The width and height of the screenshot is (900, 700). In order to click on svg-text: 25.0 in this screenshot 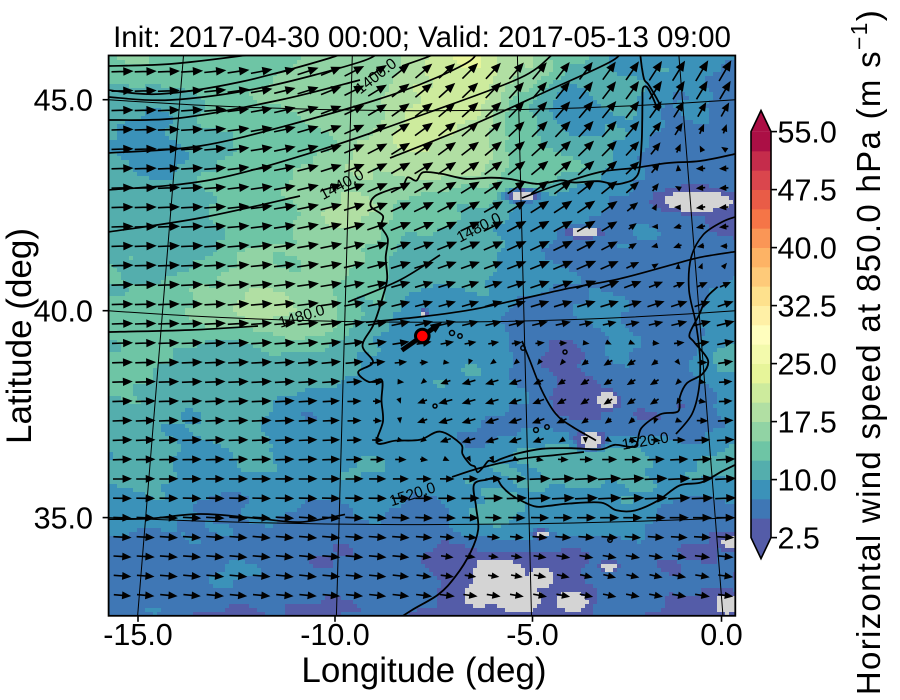, I will do `click(807, 364)`.